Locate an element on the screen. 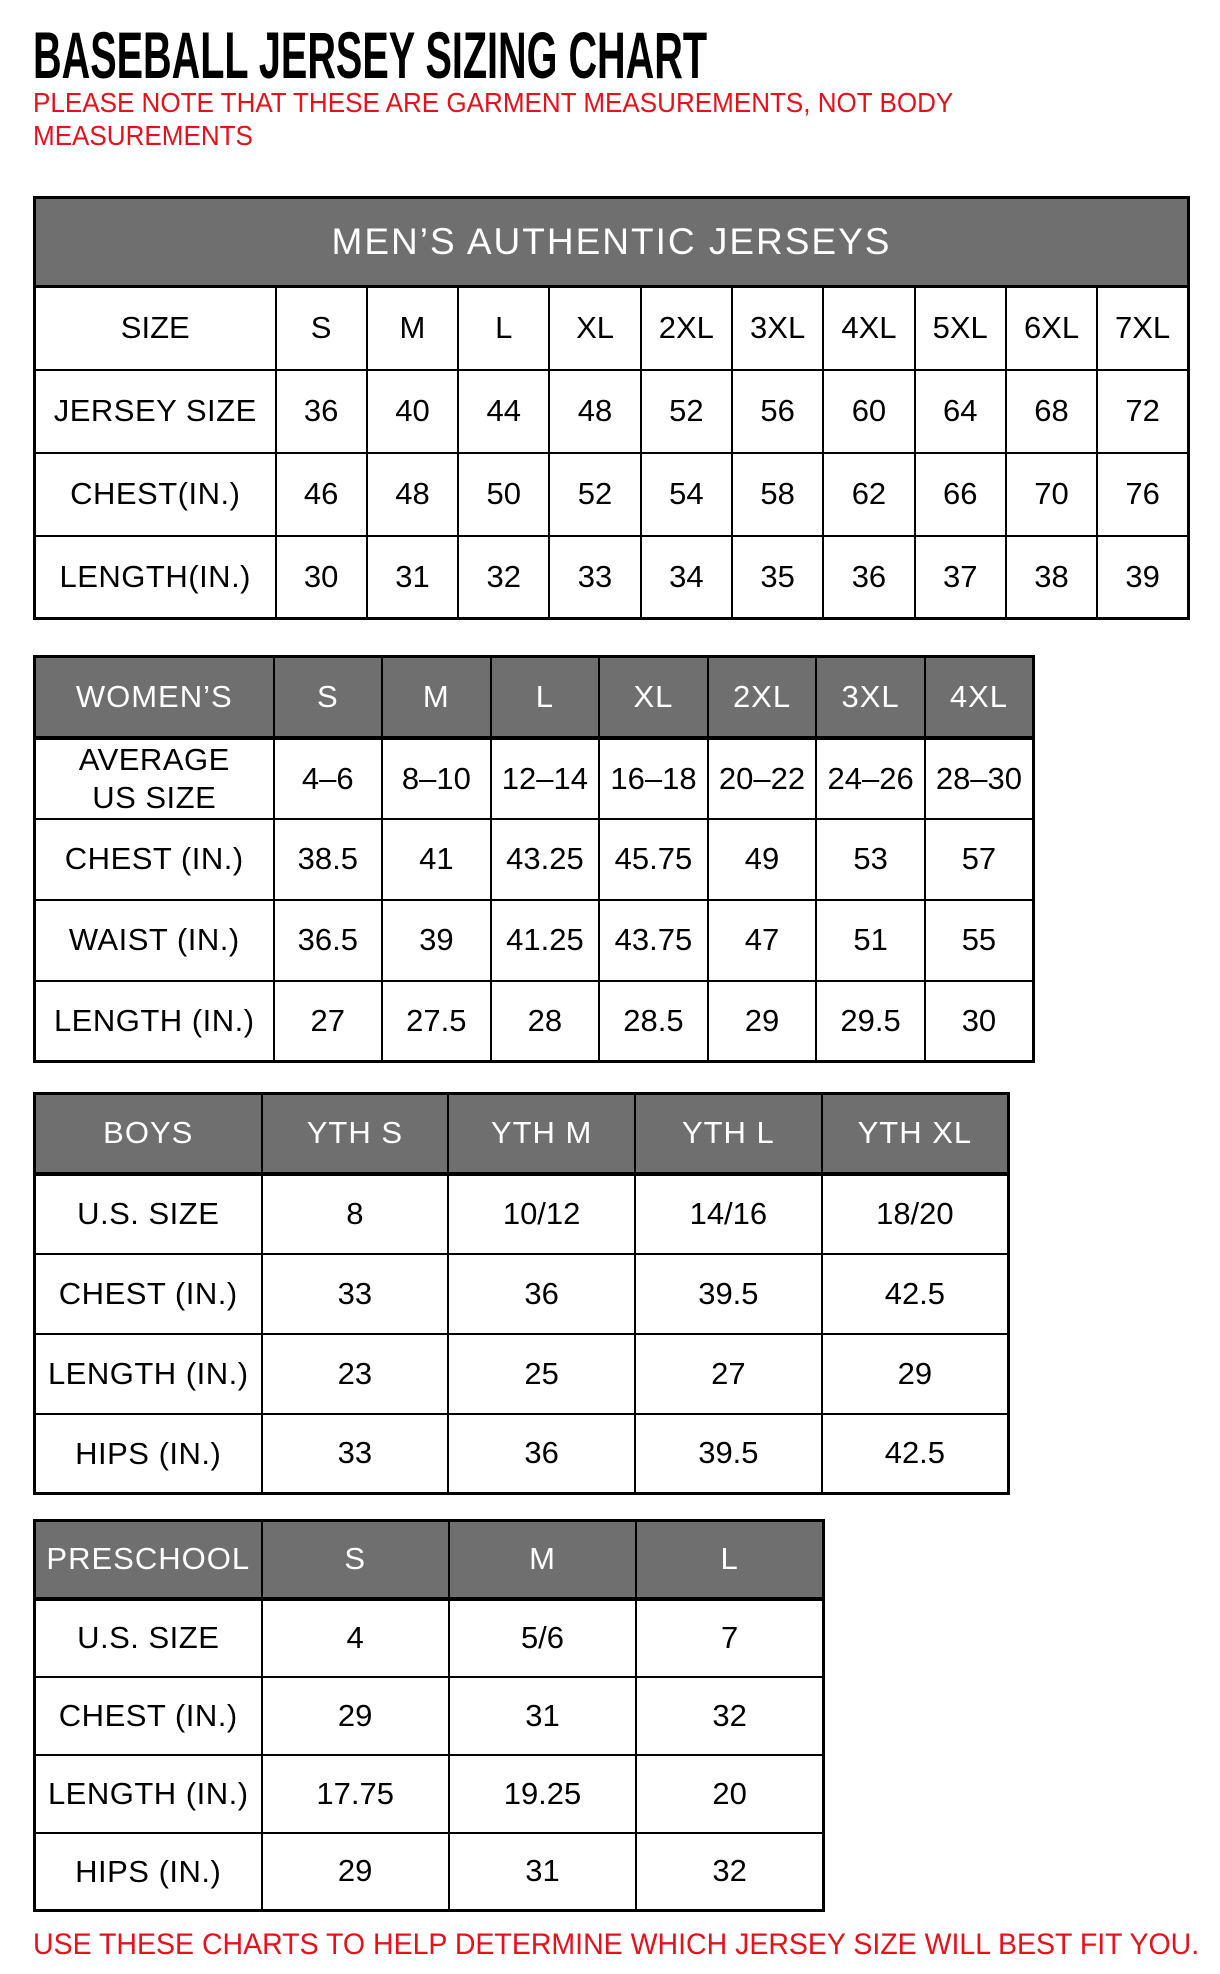 The image size is (1220, 1974). table-row: LENGTH (IN.) 17.75 19.25 20 is located at coordinates (429, 1793).